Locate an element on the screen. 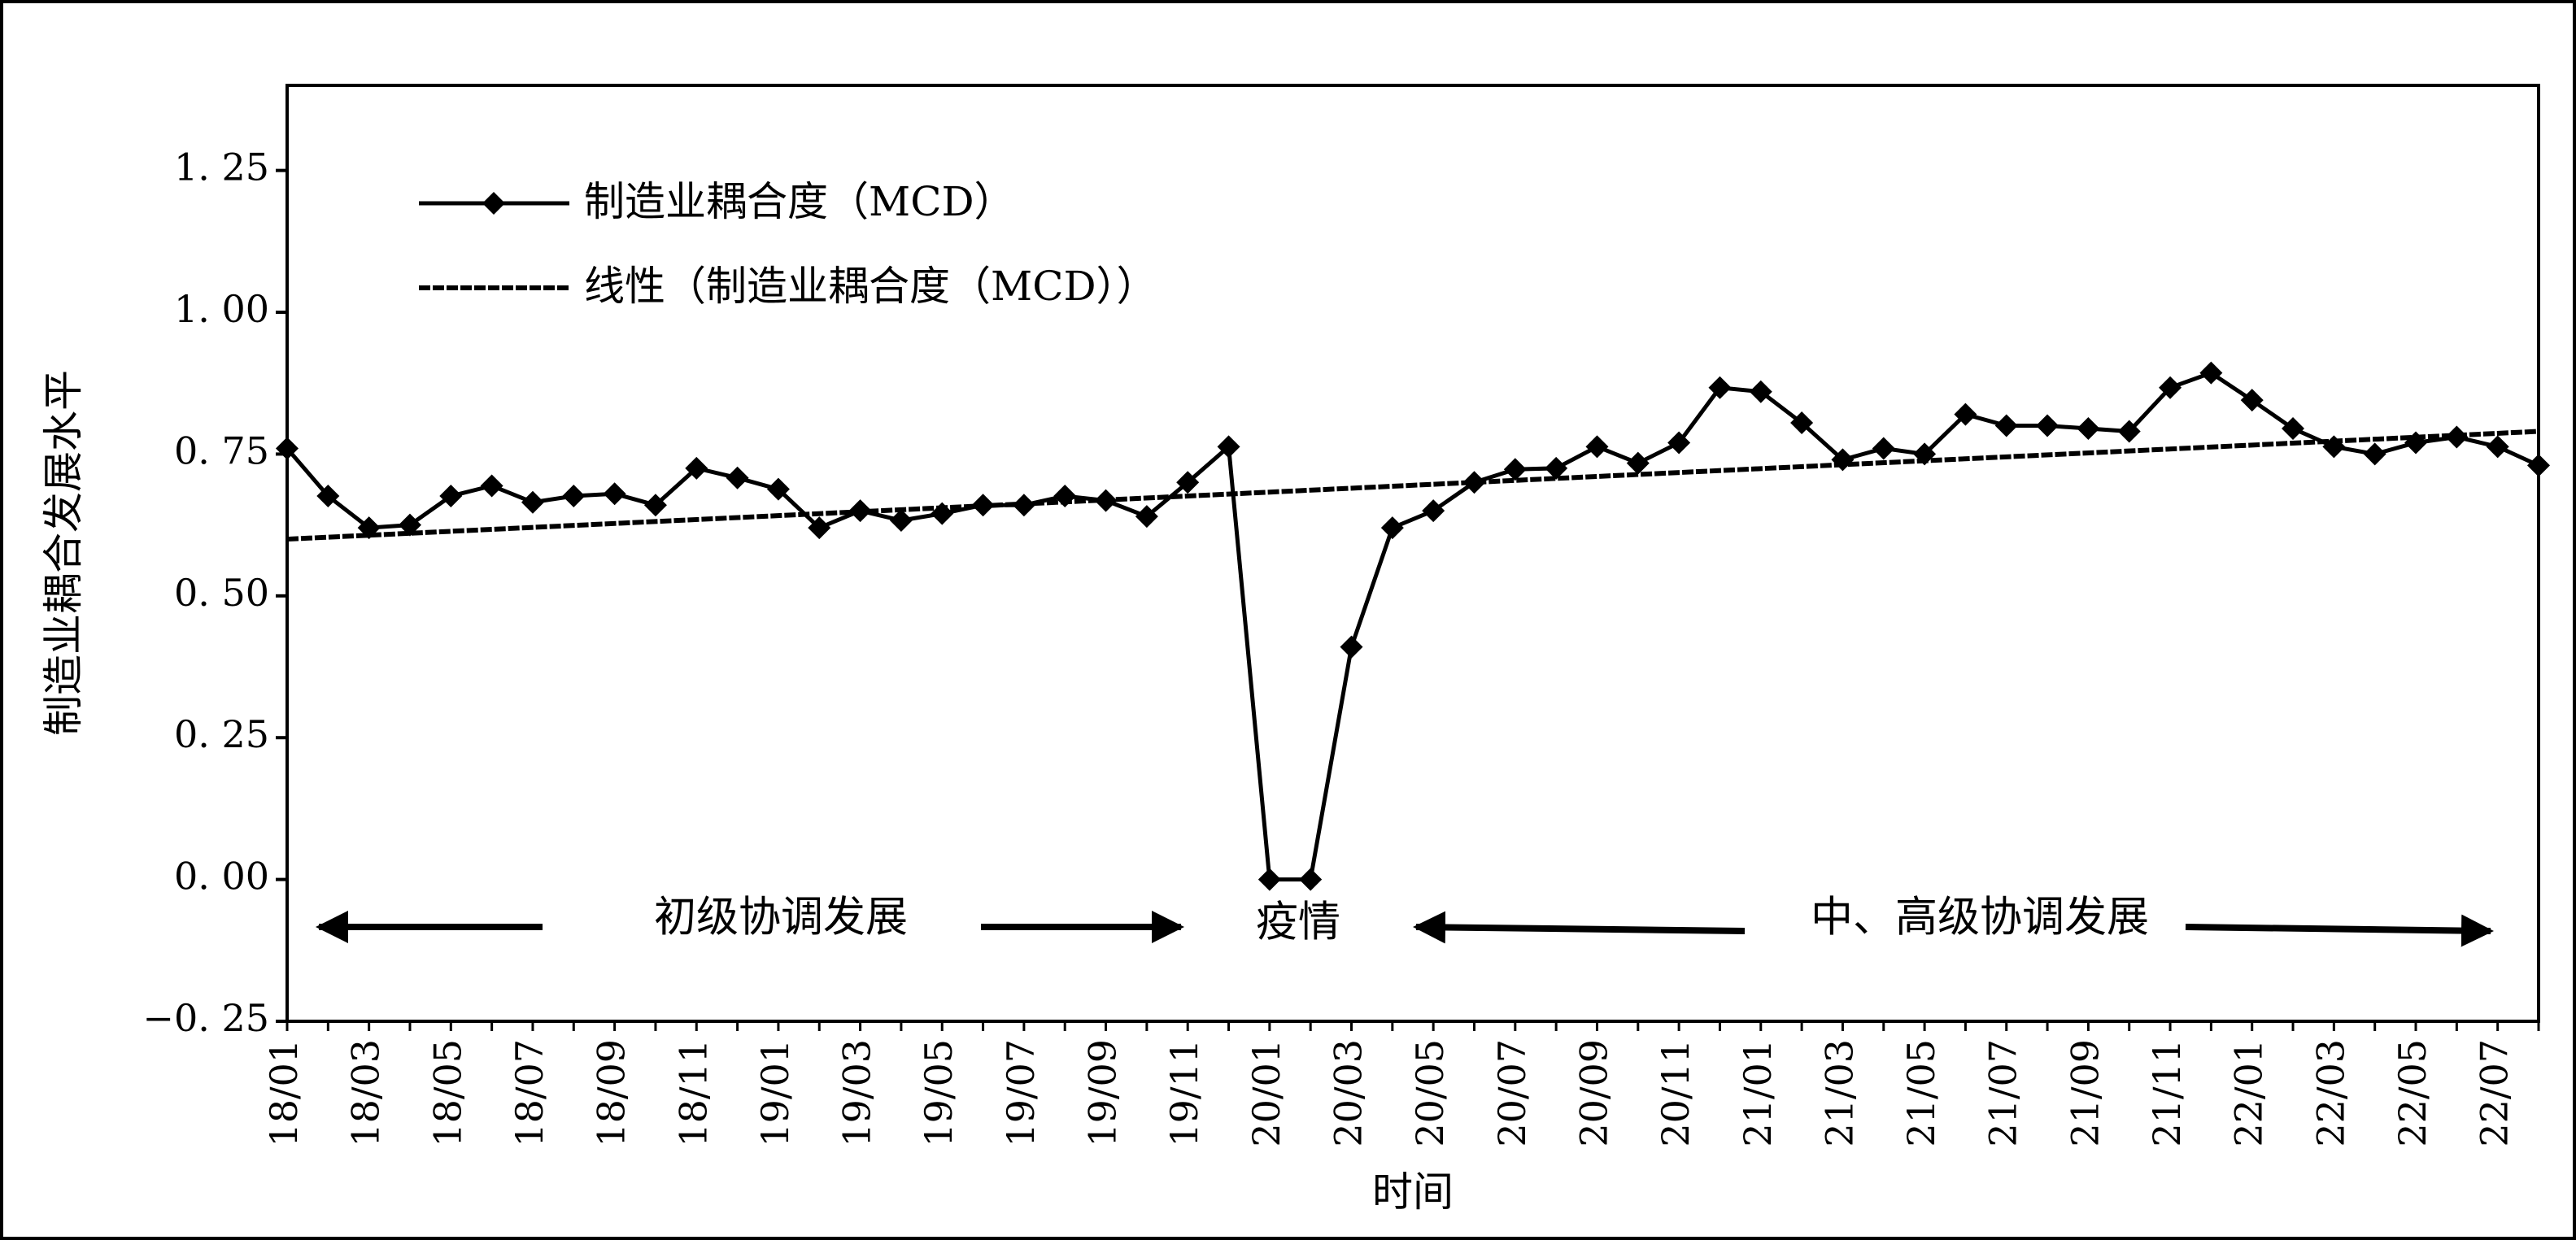 The width and height of the screenshot is (2576, 1240). x-tick-label: 20/09 is located at coordinates (1593, 1093).